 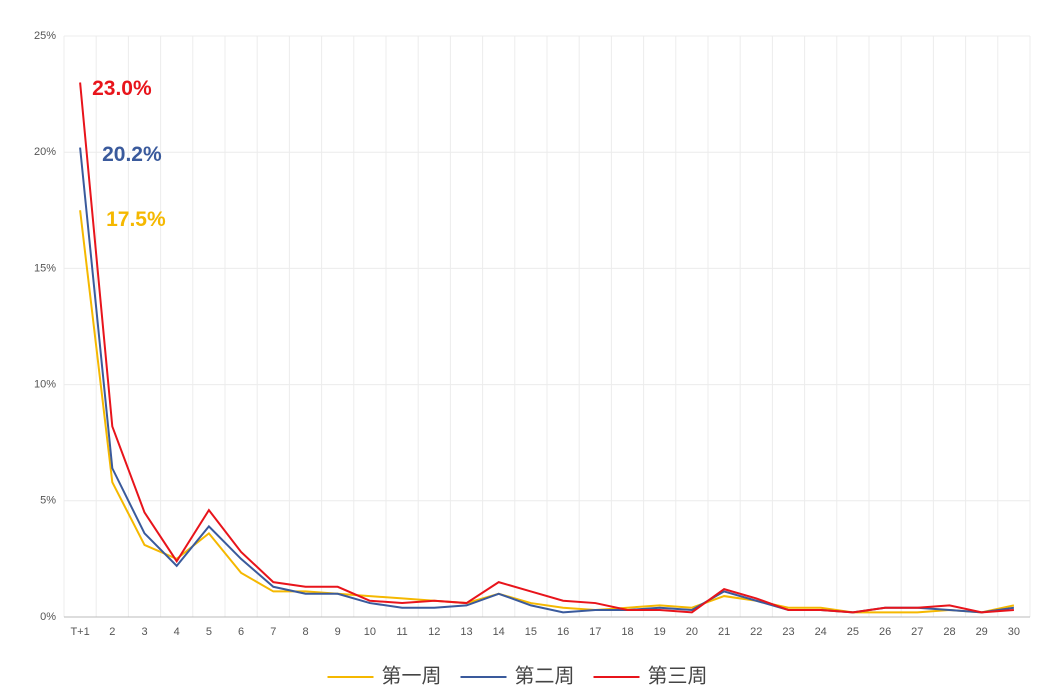 I want to click on x-tick-label: 23, so click(x=788, y=632).